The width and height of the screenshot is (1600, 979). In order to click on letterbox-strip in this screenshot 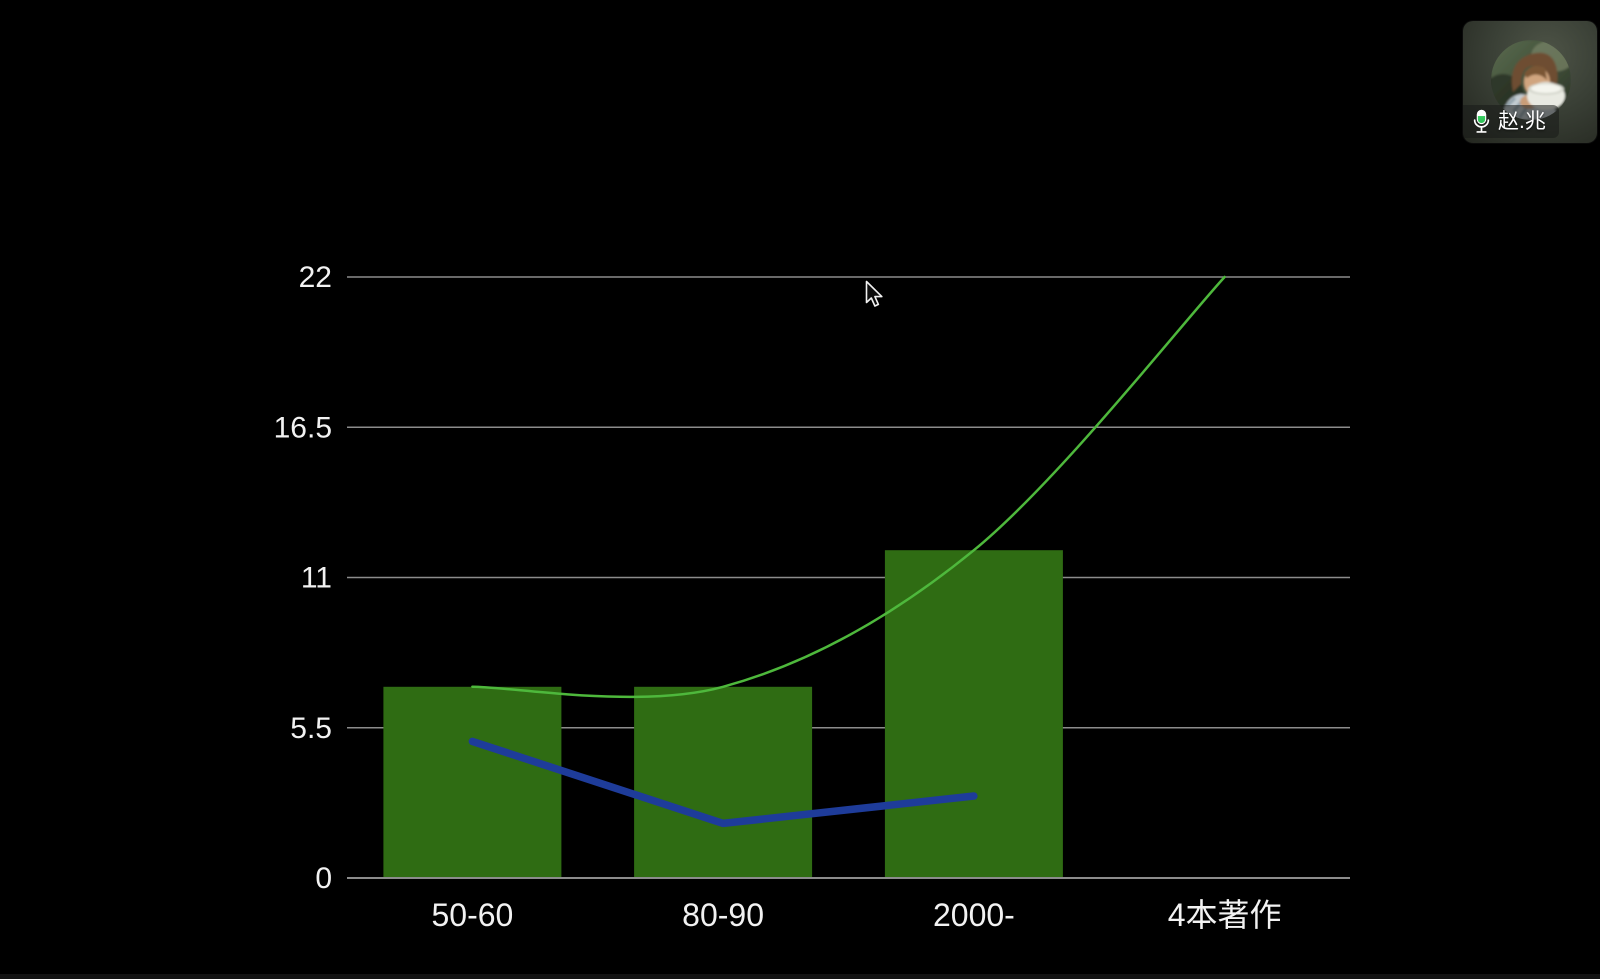, I will do `click(800, 976)`.